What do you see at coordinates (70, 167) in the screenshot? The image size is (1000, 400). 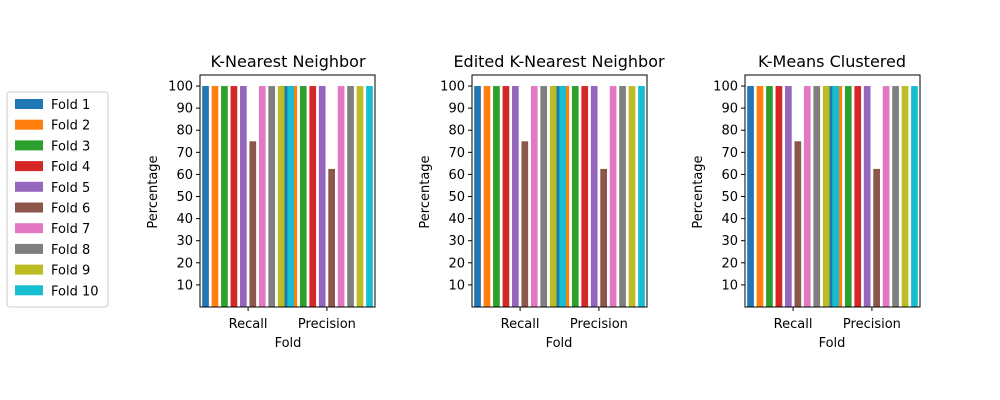 I see `legend-label: Fold 4` at bounding box center [70, 167].